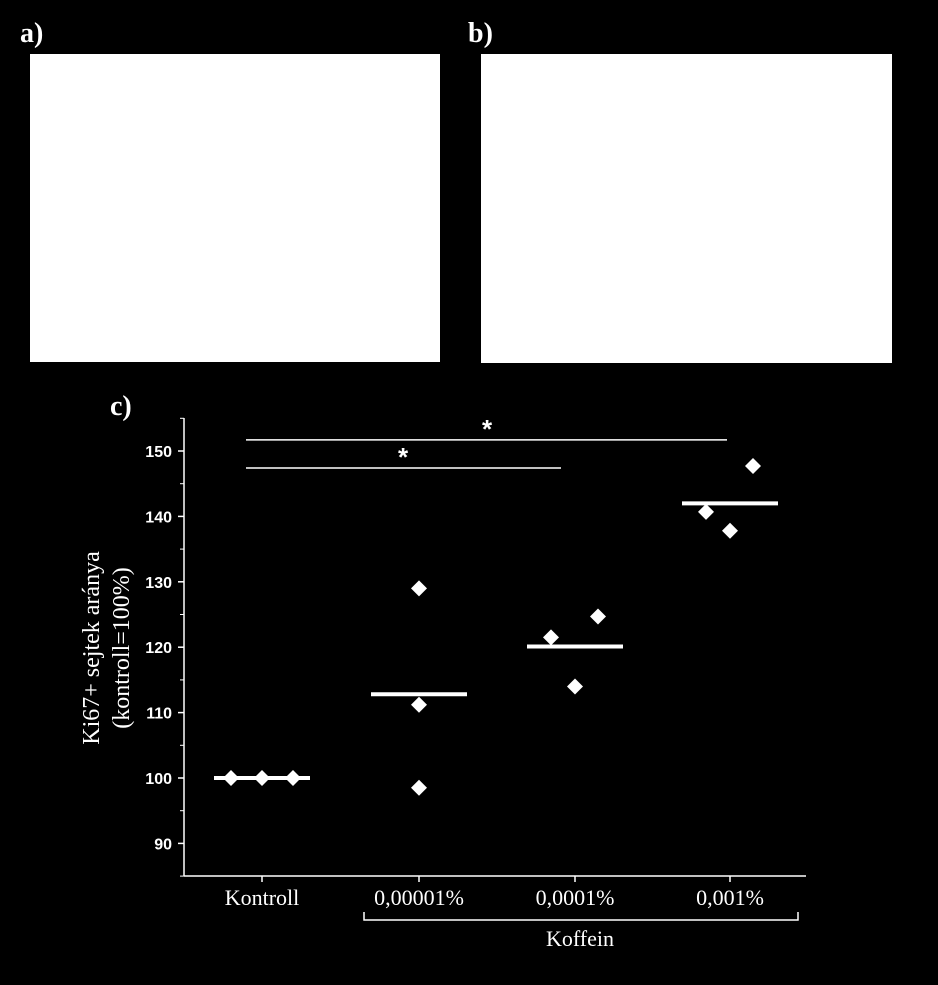 This screenshot has width=938, height=985. I want to click on panel-label-b: b), so click(480, 33).